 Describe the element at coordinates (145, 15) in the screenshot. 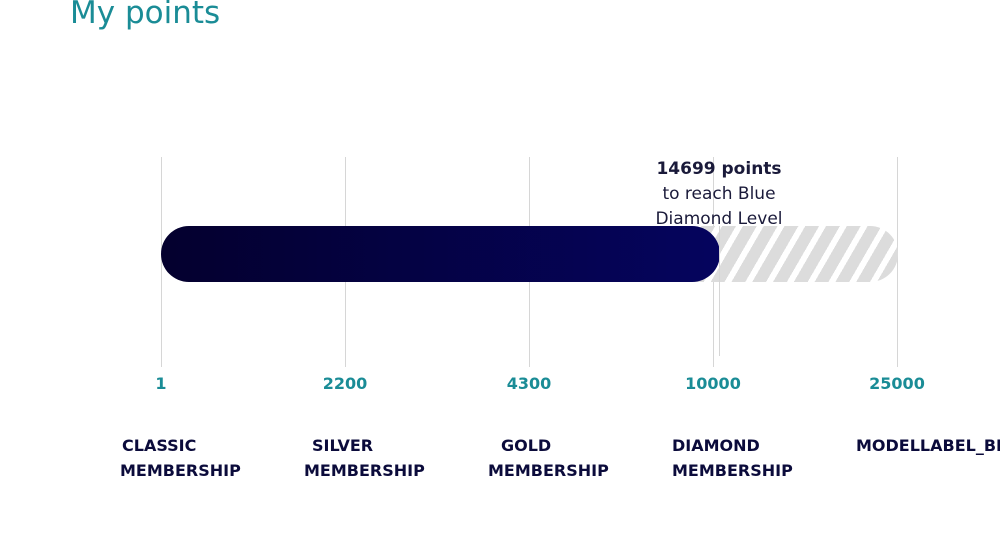

I see `page-title: My points` at that location.